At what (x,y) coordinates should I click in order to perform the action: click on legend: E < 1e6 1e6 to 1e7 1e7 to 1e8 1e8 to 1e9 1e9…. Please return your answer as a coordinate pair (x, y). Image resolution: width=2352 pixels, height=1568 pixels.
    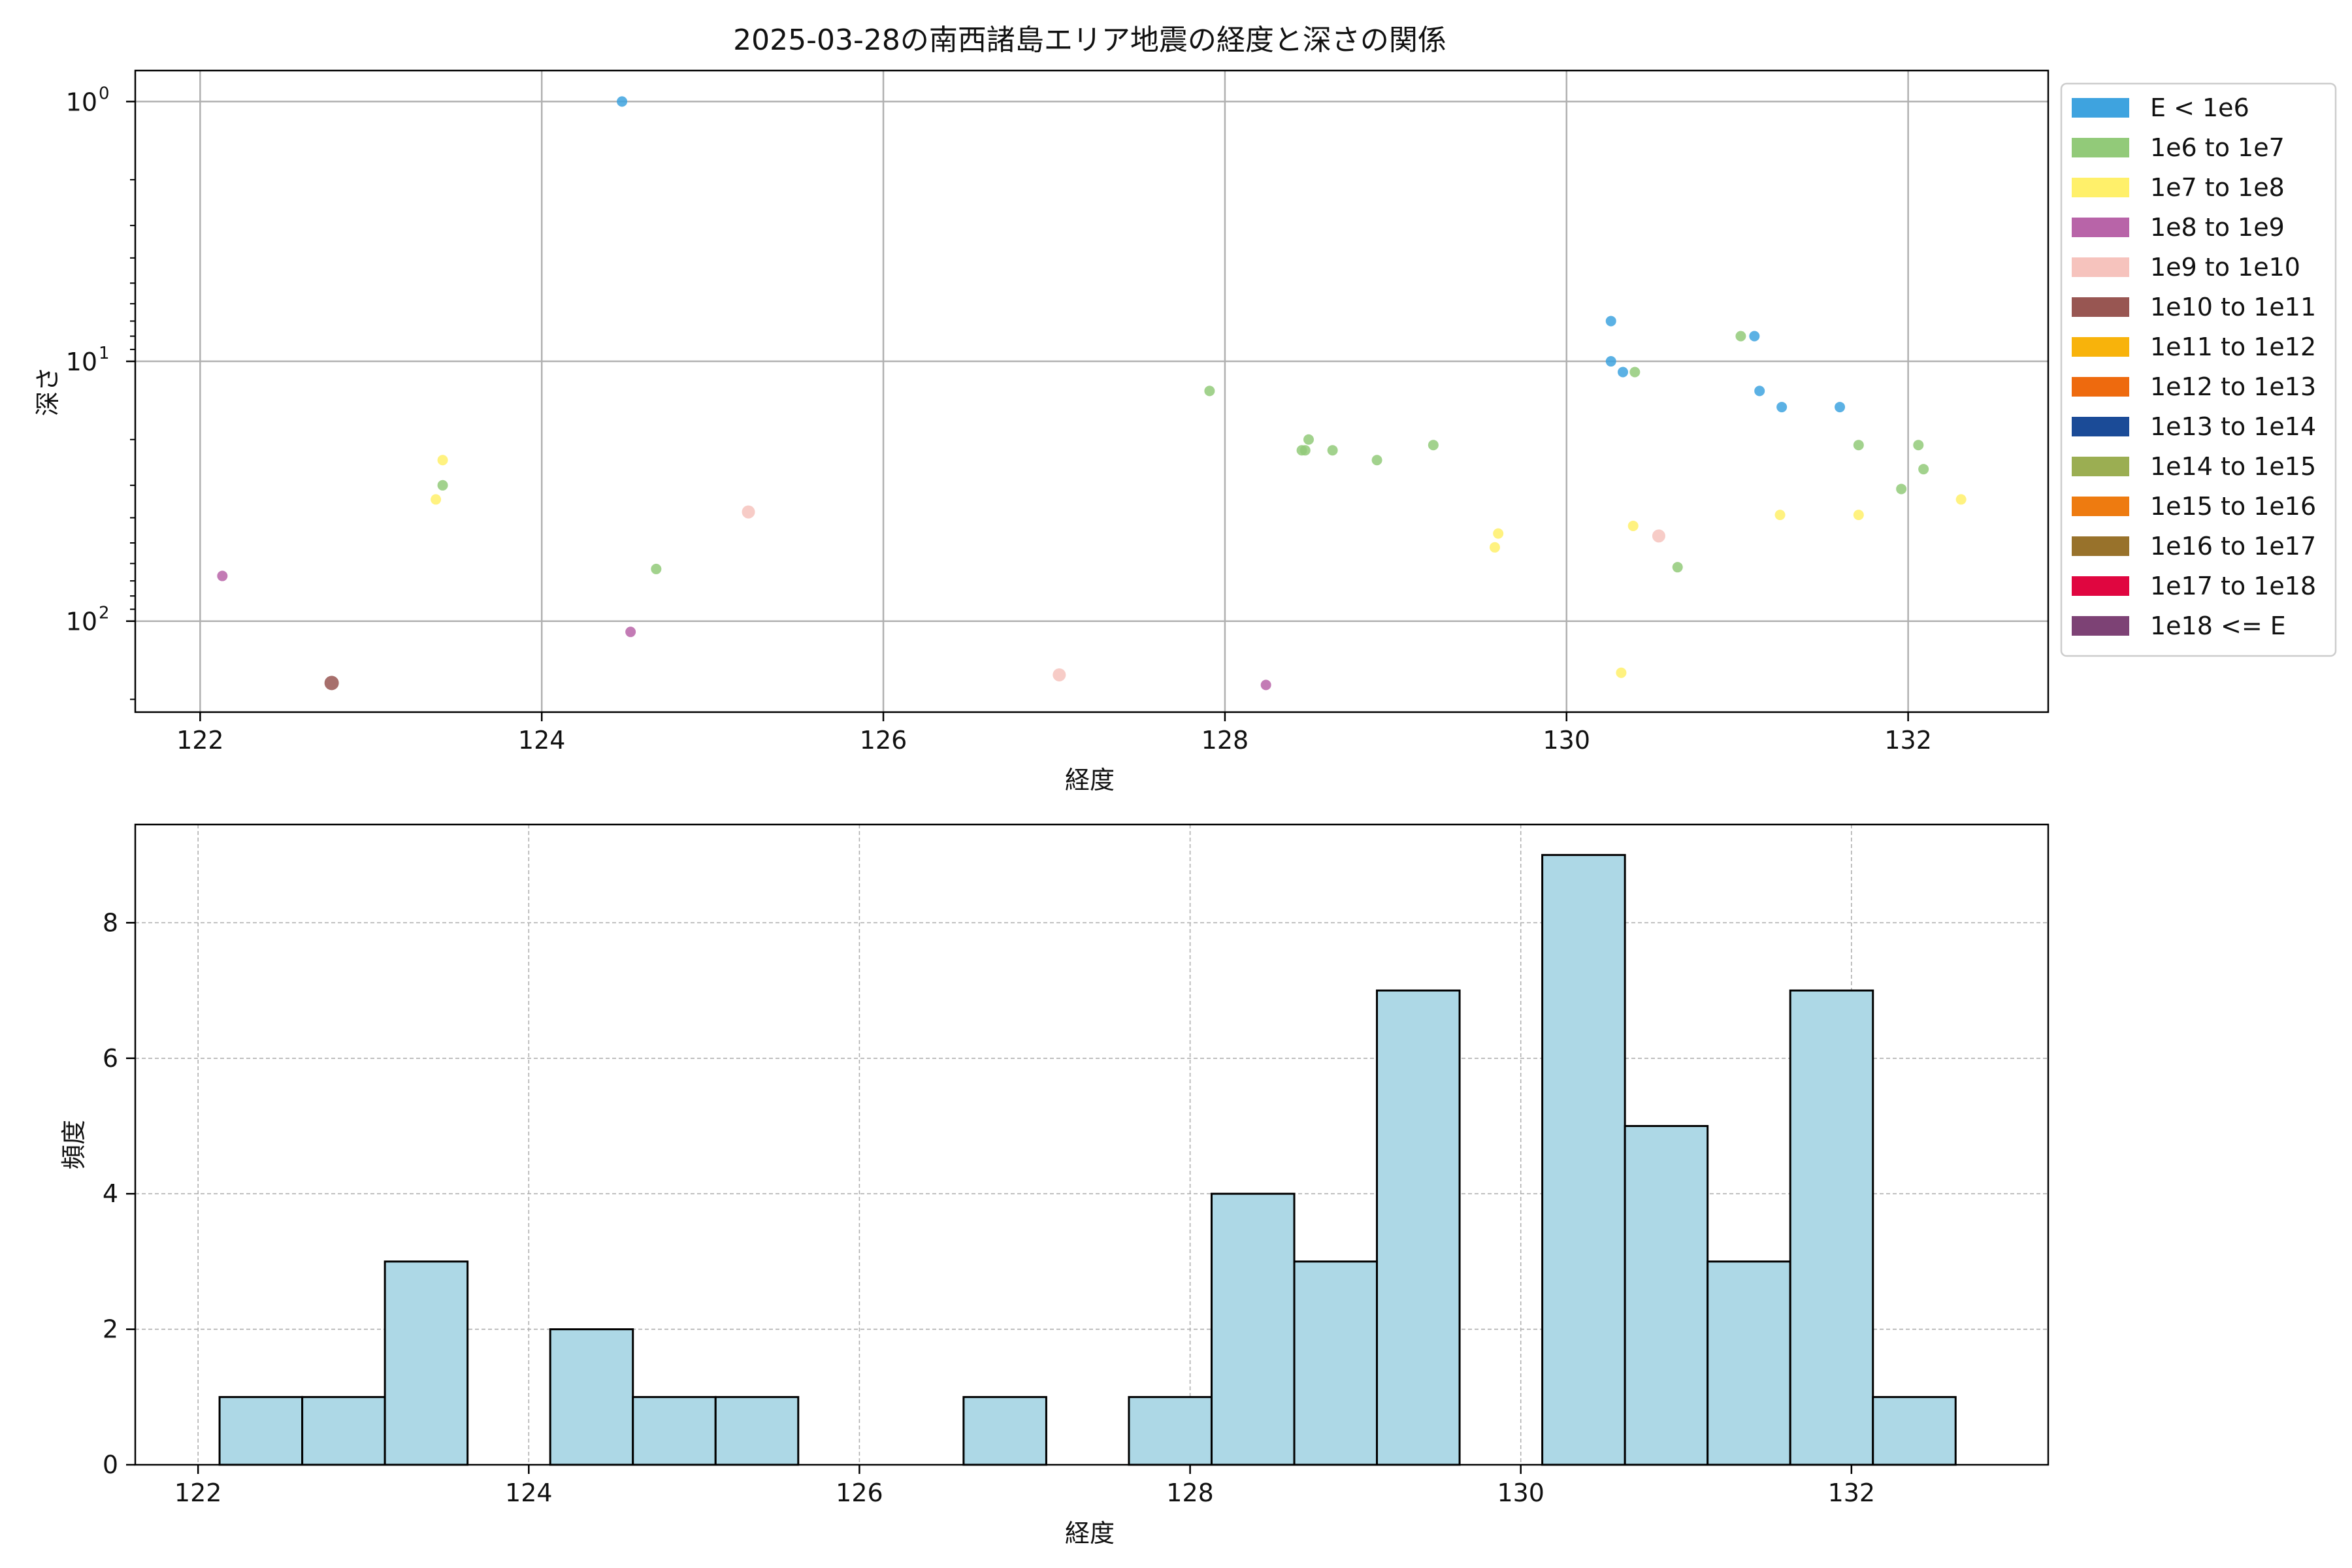
    Looking at the image, I should click on (2198, 369).